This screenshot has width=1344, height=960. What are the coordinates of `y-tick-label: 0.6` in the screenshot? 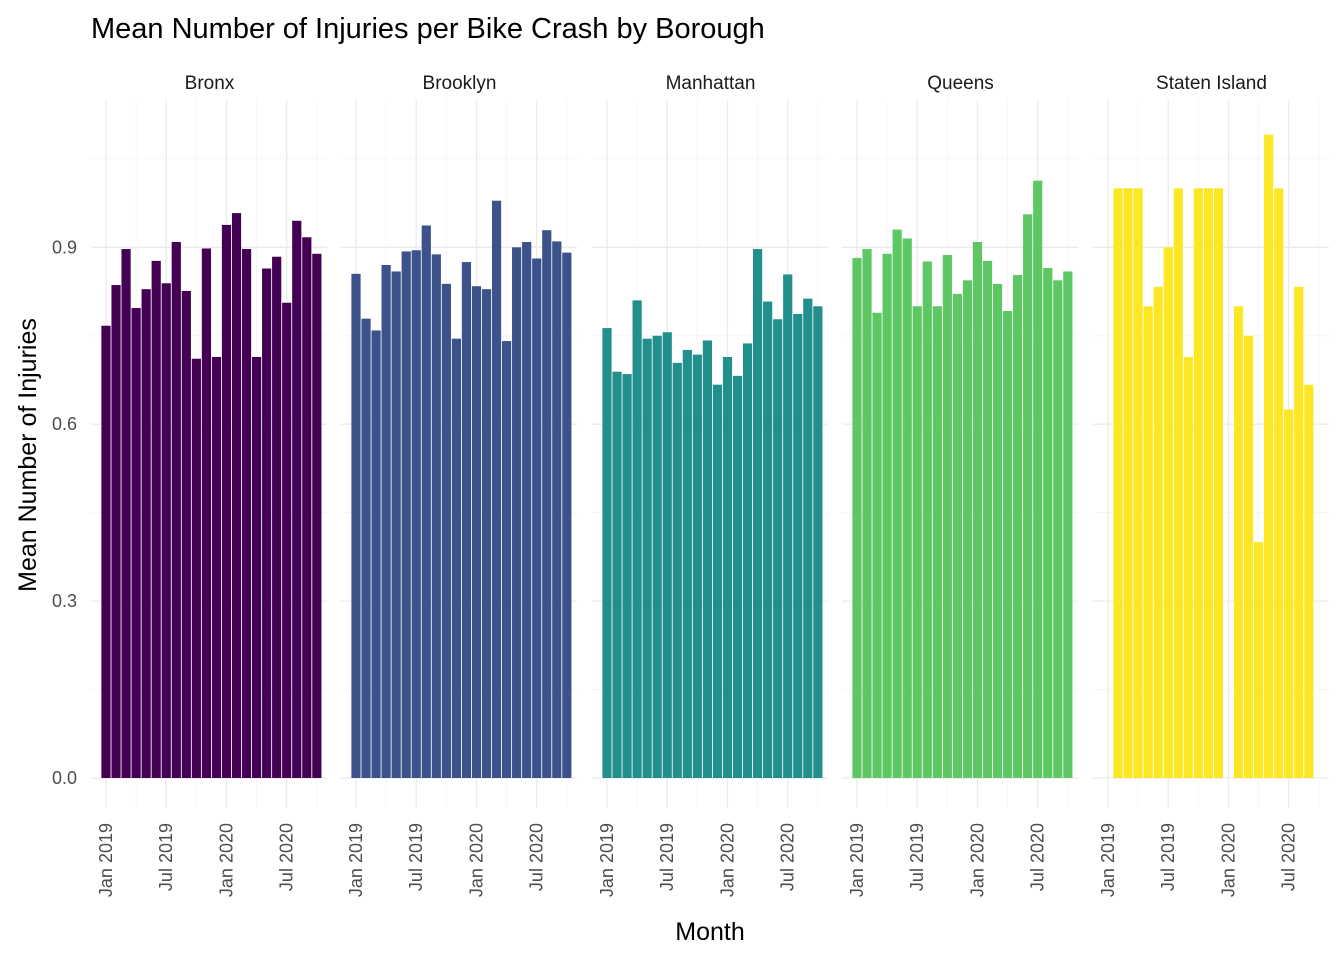 It's located at (64, 424).